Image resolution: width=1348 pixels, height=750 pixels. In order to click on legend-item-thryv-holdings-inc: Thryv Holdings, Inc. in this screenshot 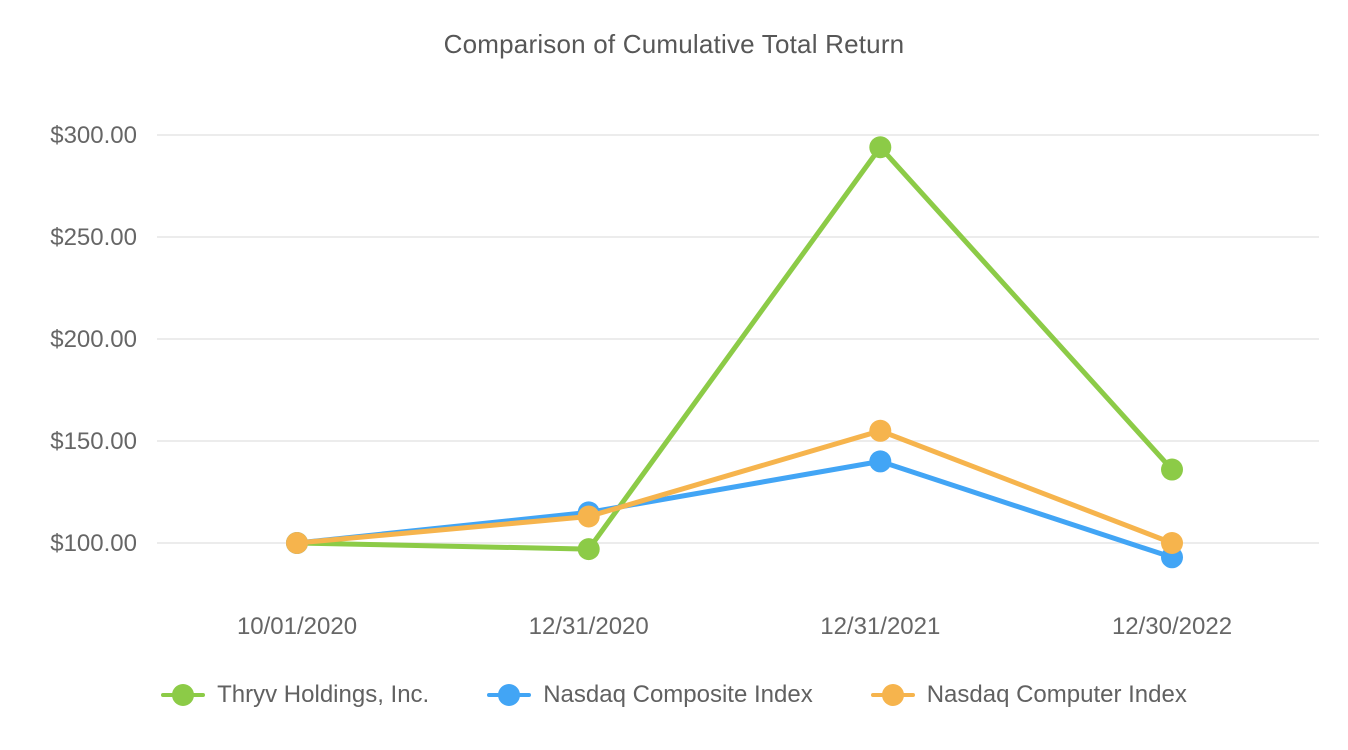, I will do `click(295, 695)`.